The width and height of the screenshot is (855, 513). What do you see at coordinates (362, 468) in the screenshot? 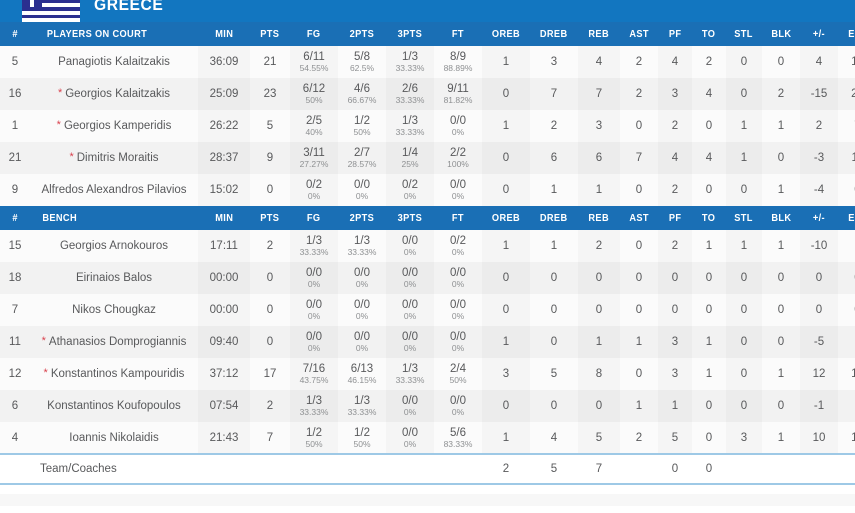
I see `team-coaches-2pts` at bounding box center [362, 468].